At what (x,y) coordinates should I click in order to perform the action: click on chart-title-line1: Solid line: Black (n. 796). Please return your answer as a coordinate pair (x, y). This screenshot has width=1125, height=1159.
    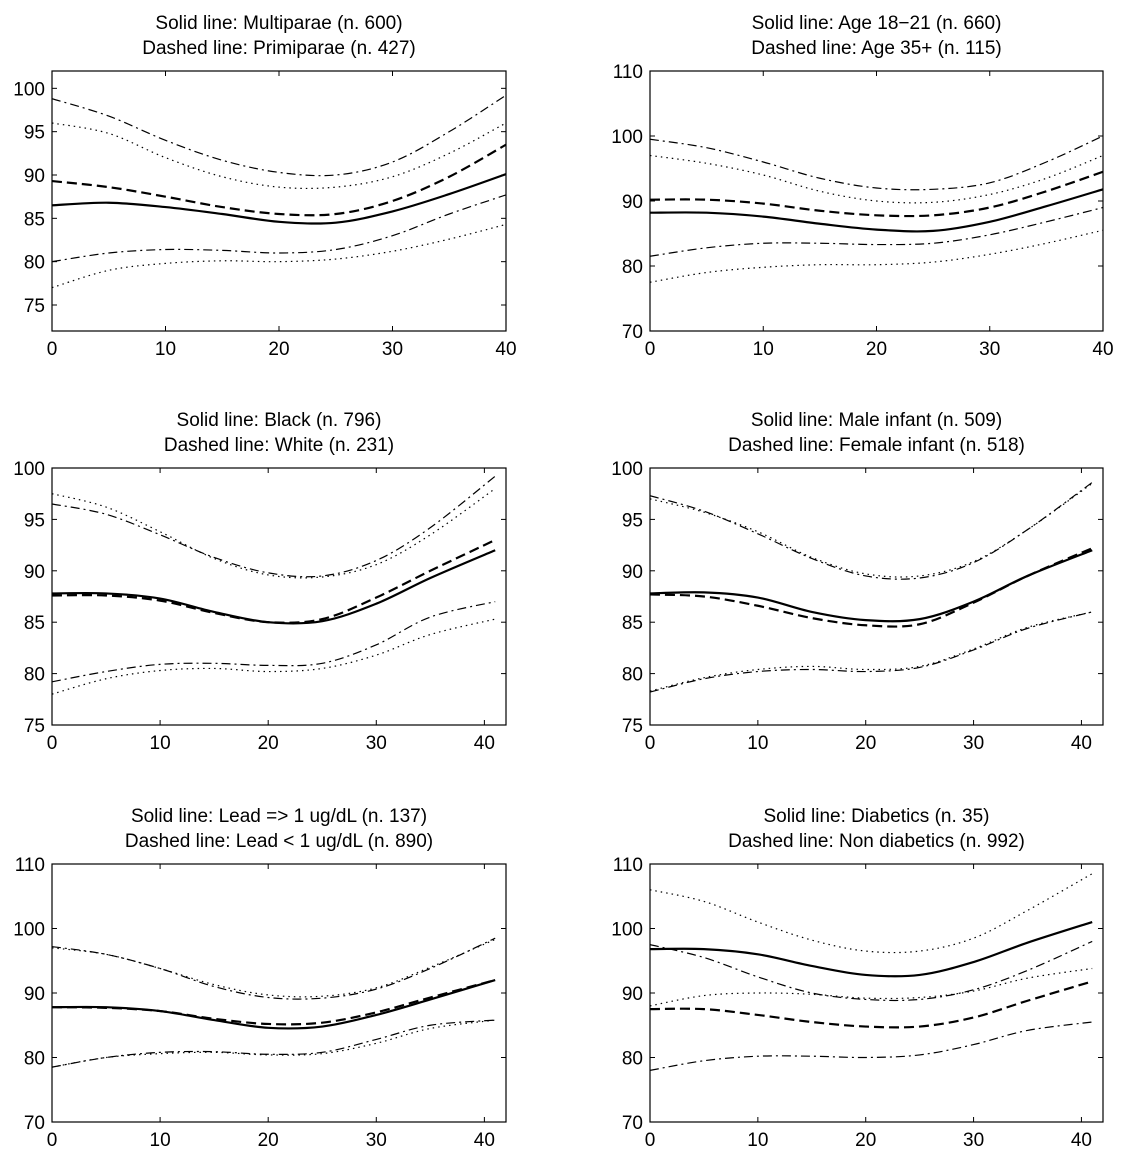
    Looking at the image, I should click on (279, 420).